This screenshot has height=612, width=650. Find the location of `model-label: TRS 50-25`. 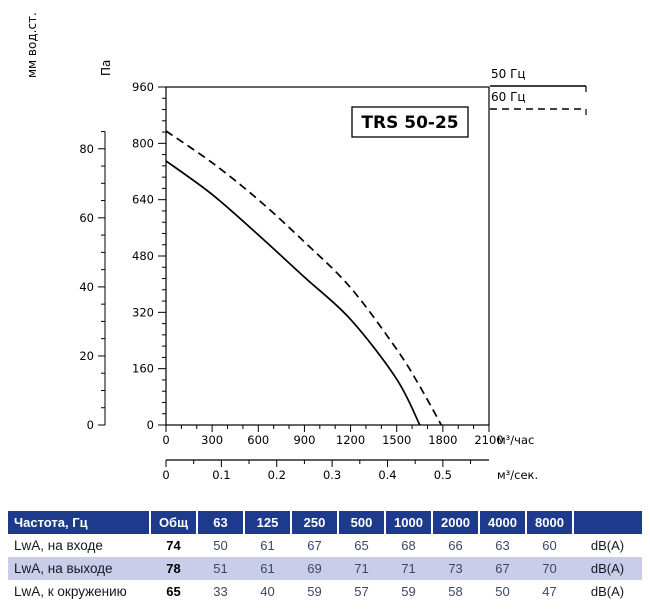

model-label: TRS 50-25 is located at coordinates (409, 123).